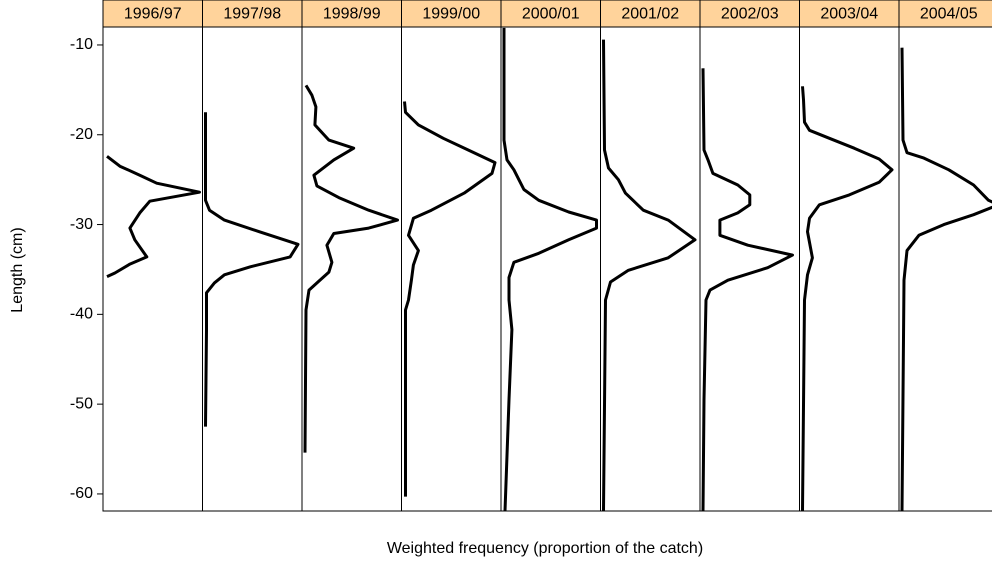  Describe the element at coordinates (81, 44) in the screenshot. I see `y-tick-label: -10` at that location.